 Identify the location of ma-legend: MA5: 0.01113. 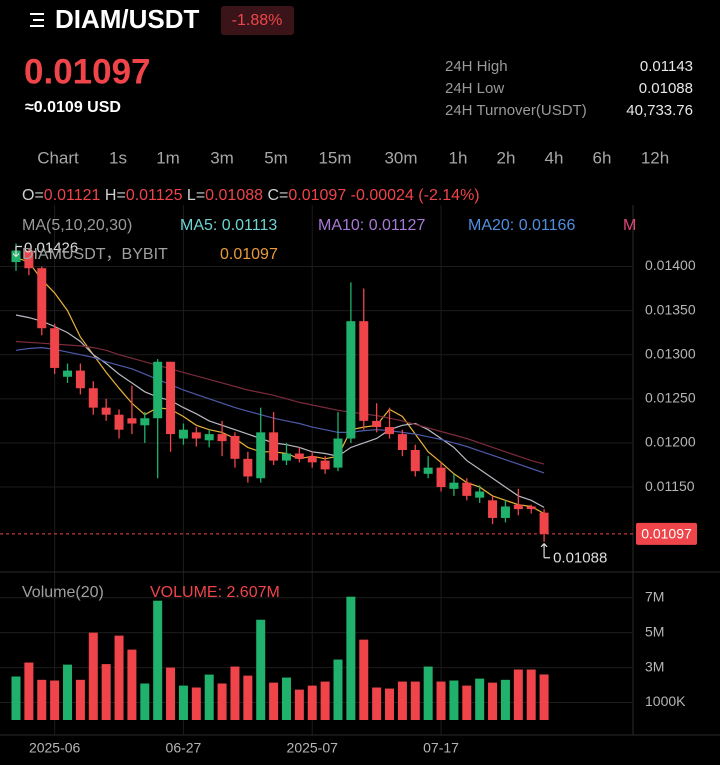
(228, 225).